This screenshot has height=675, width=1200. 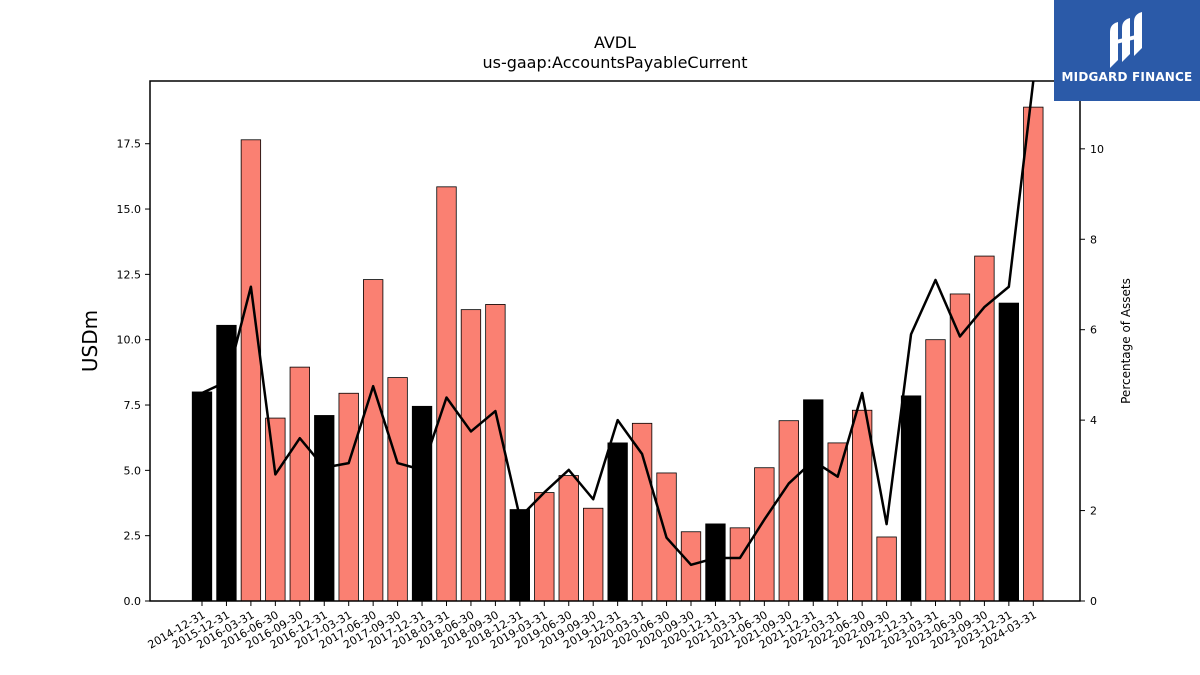 What do you see at coordinates (1093, 511) in the screenshot?
I see `y2-tick-label: 2` at bounding box center [1093, 511].